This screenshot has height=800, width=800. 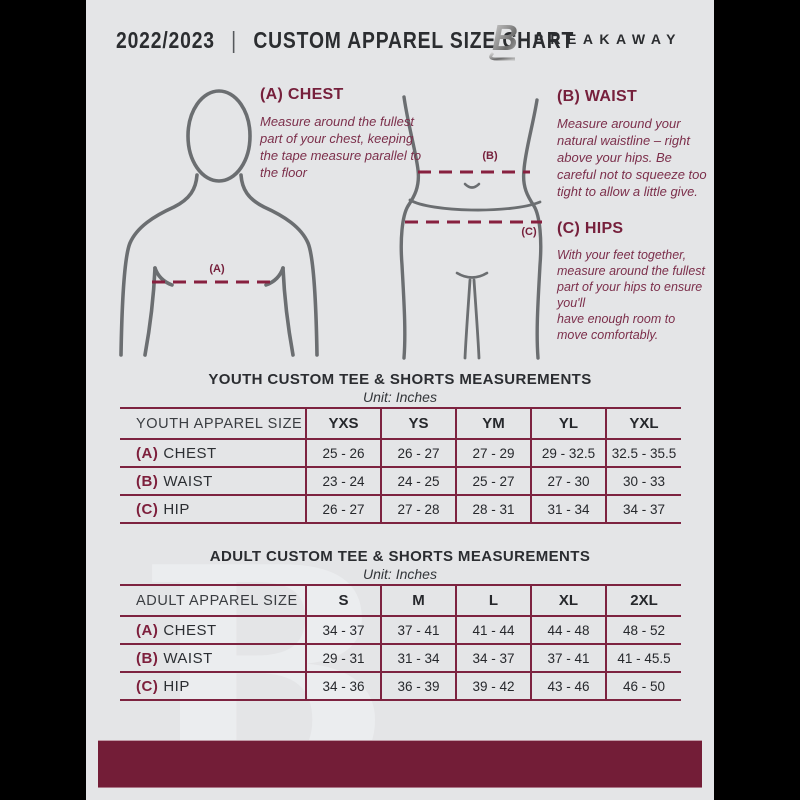 I want to click on size-range-cell: 46 - 50, so click(x=643, y=686).